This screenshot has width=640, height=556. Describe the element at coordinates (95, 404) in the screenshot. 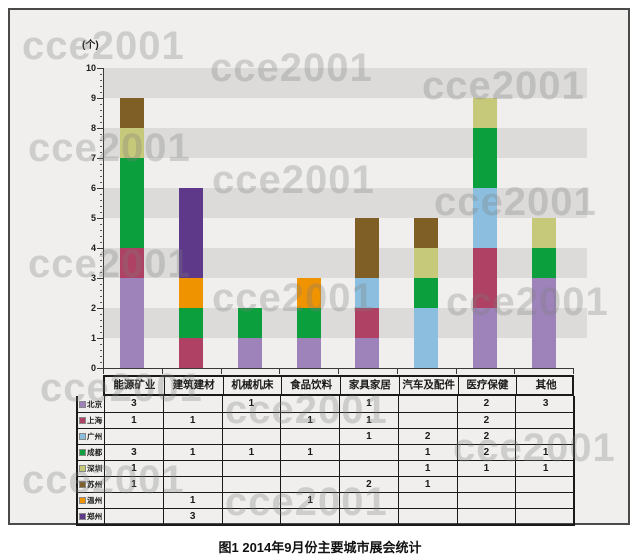

I see `legend-city-label: 北京` at that location.